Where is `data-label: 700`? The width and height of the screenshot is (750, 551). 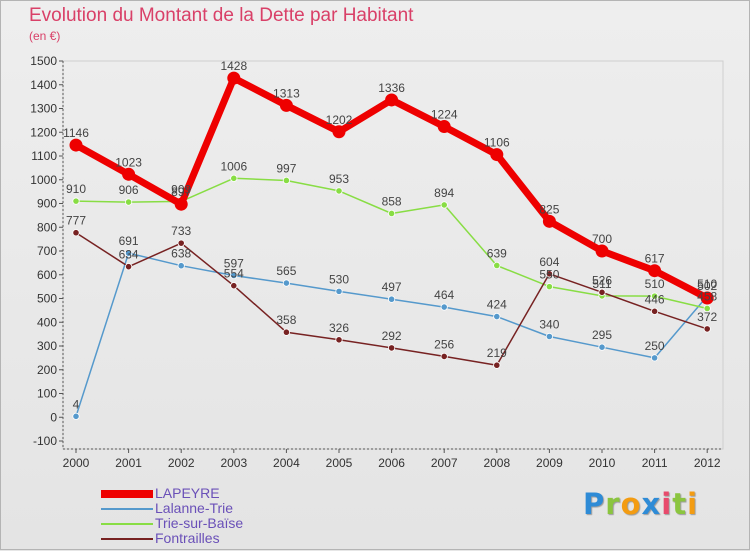
data-label: 700 is located at coordinates (602, 239).